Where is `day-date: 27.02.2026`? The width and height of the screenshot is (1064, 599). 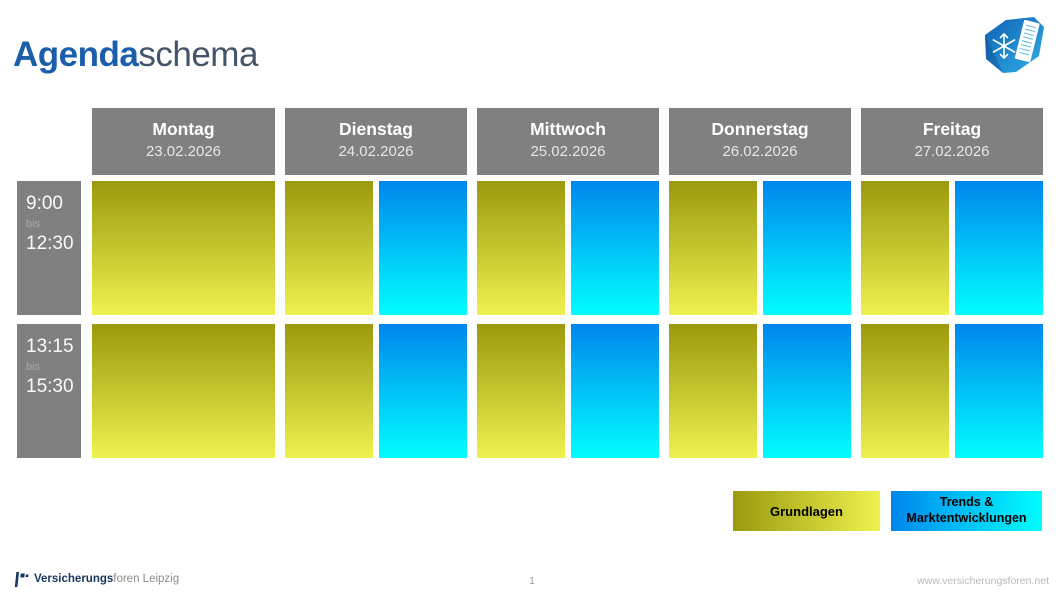
day-date: 27.02.2026 is located at coordinates (952, 151).